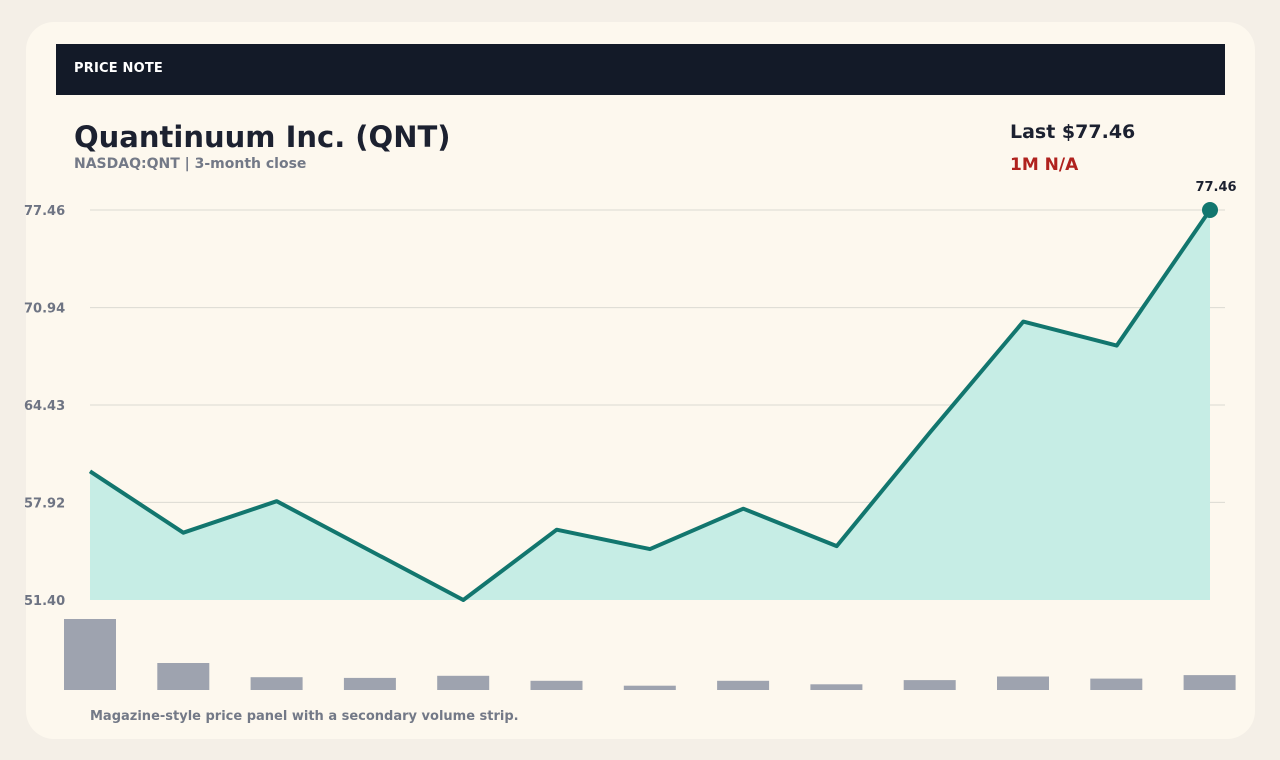  Describe the element at coordinates (1215, 187) in the screenshot. I see `last-price-label: 77.46` at that location.